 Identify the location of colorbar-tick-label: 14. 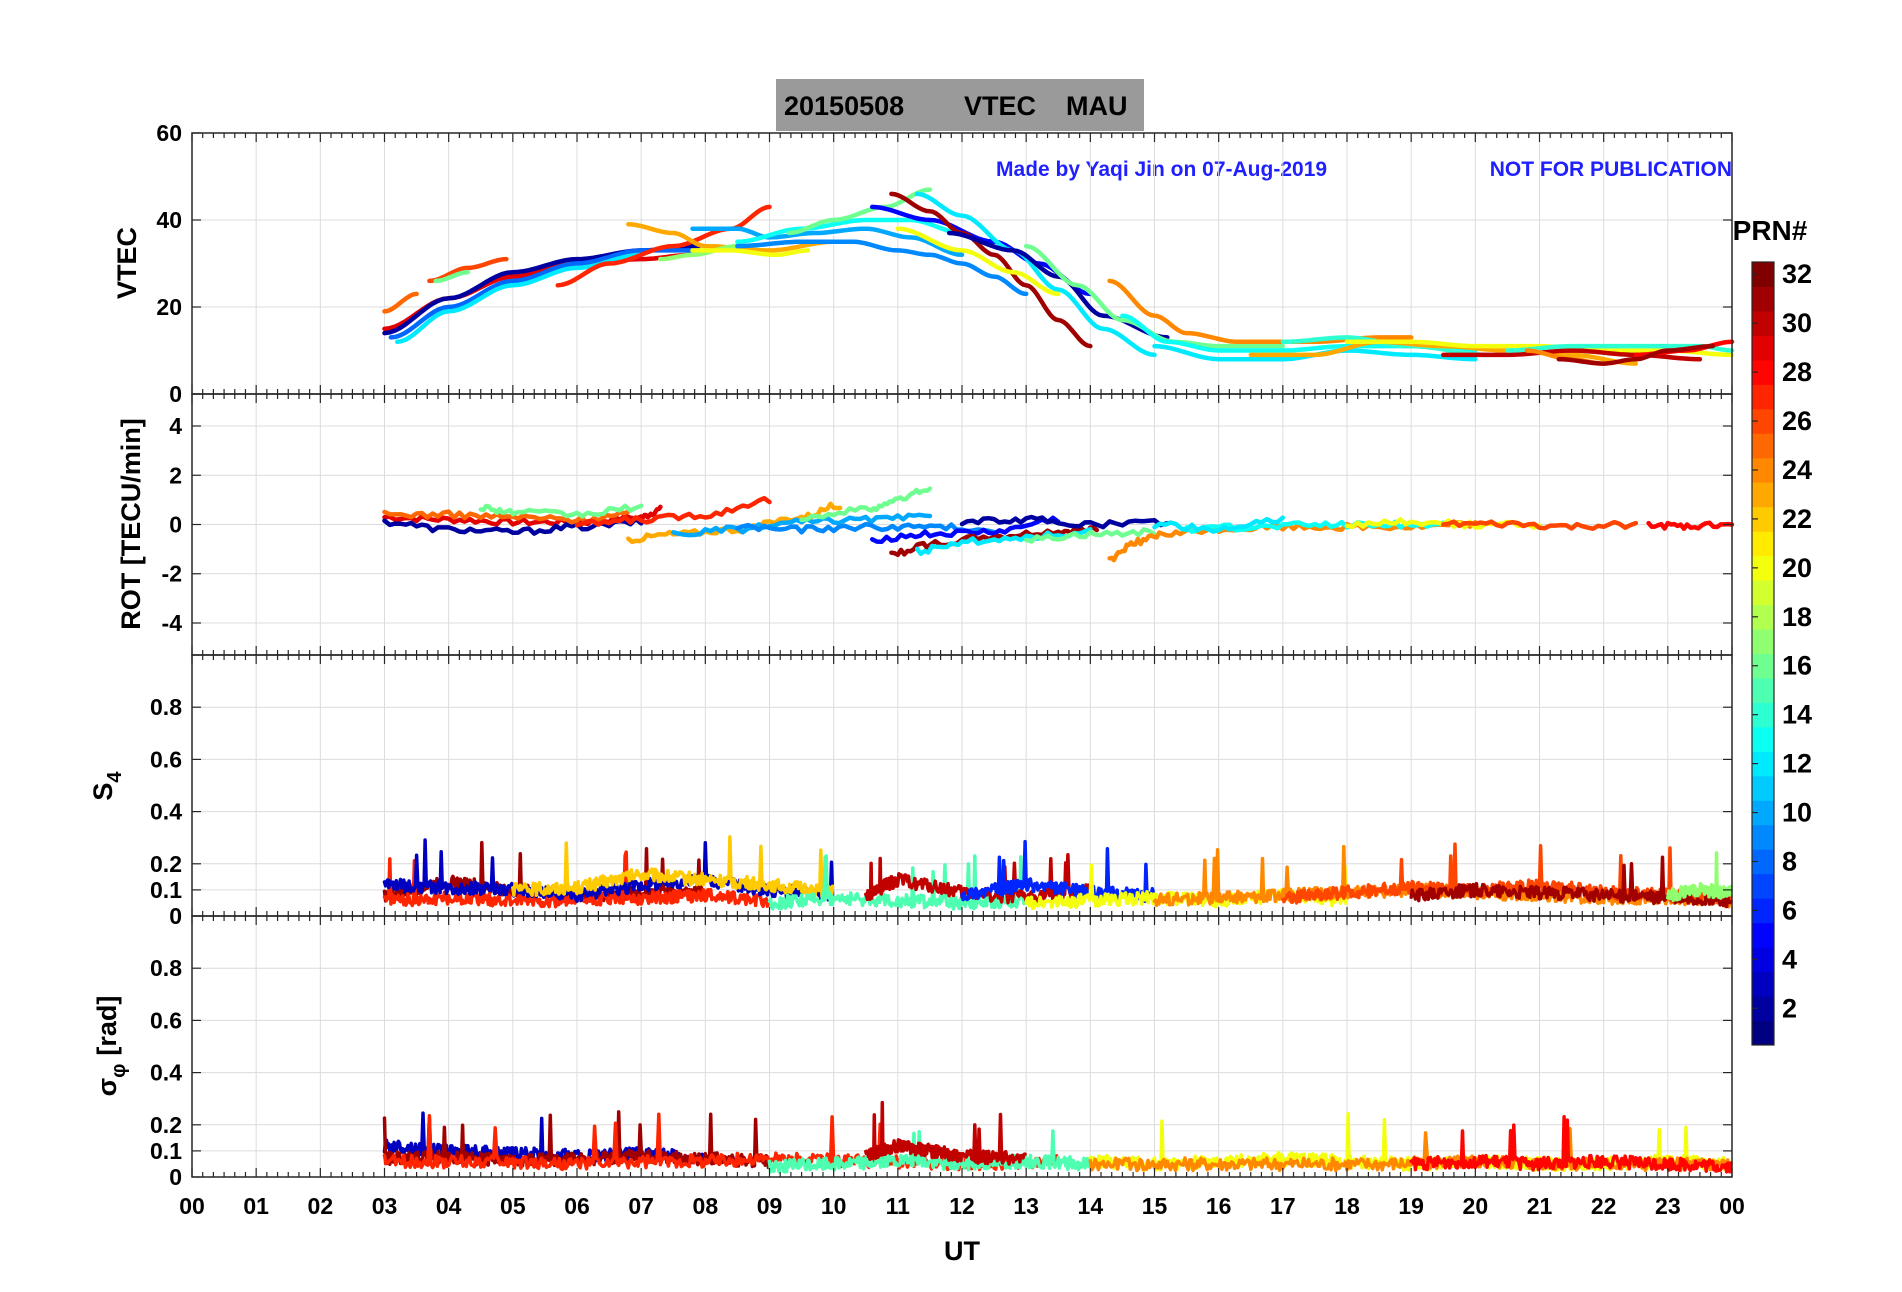
(1797, 715).